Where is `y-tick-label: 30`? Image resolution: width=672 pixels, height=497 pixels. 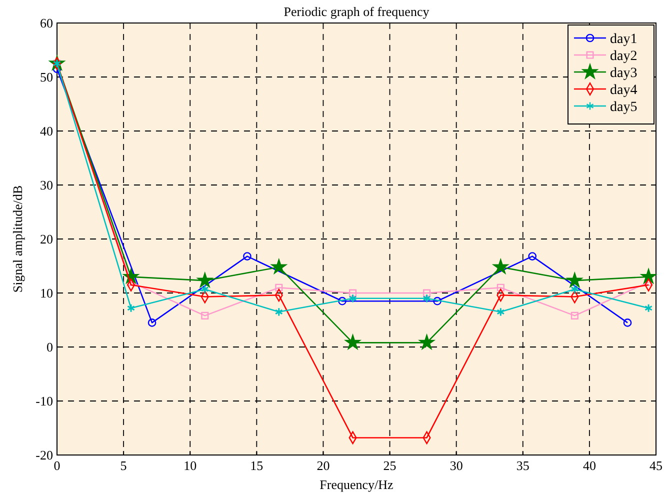
y-tick-label: 30 is located at coordinates (46, 185).